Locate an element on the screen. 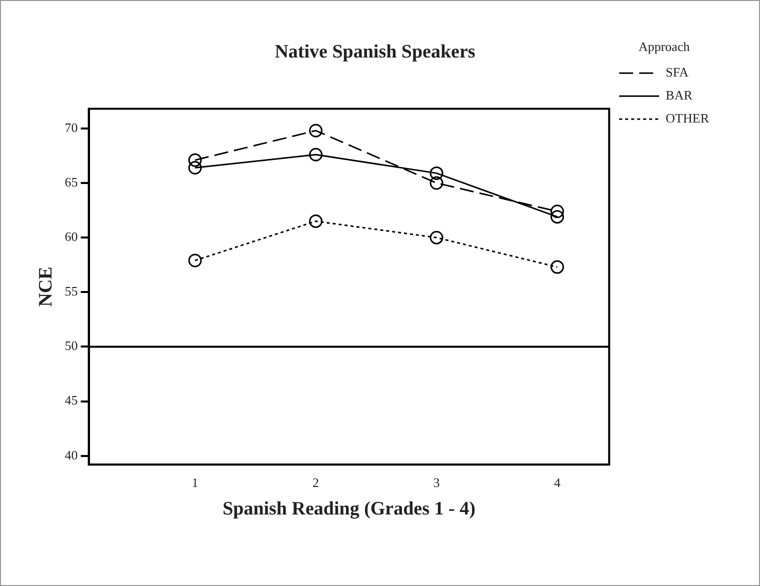 This screenshot has width=760, height=586. legend-label: OTHER is located at coordinates (688, 118).